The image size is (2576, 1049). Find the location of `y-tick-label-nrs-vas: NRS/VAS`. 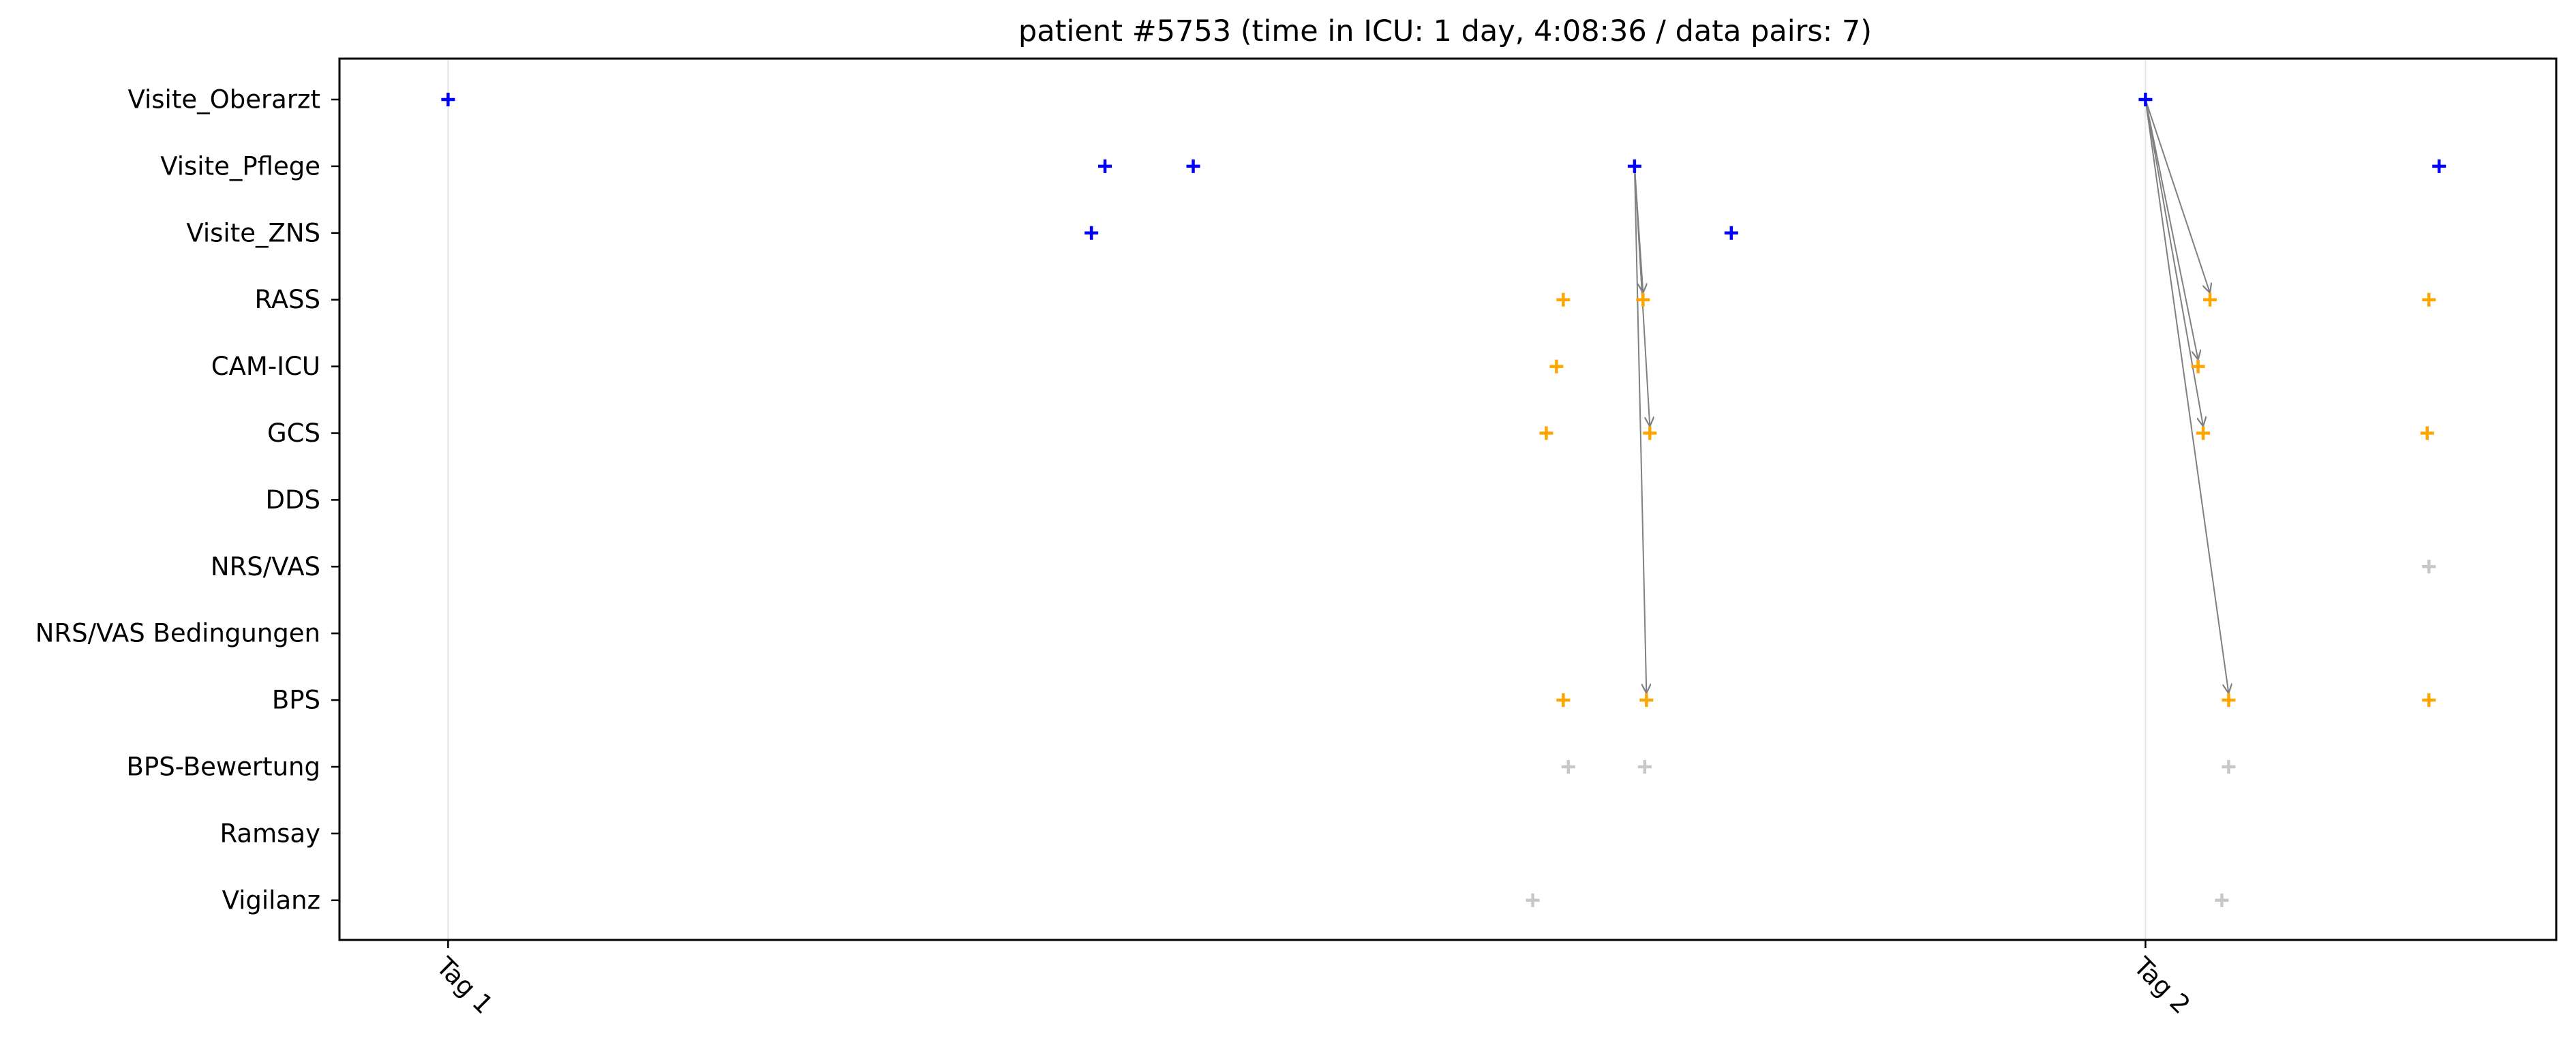

y-tick-label-nrs-vas: NRS/VAS is located at coordinates (265, 566).